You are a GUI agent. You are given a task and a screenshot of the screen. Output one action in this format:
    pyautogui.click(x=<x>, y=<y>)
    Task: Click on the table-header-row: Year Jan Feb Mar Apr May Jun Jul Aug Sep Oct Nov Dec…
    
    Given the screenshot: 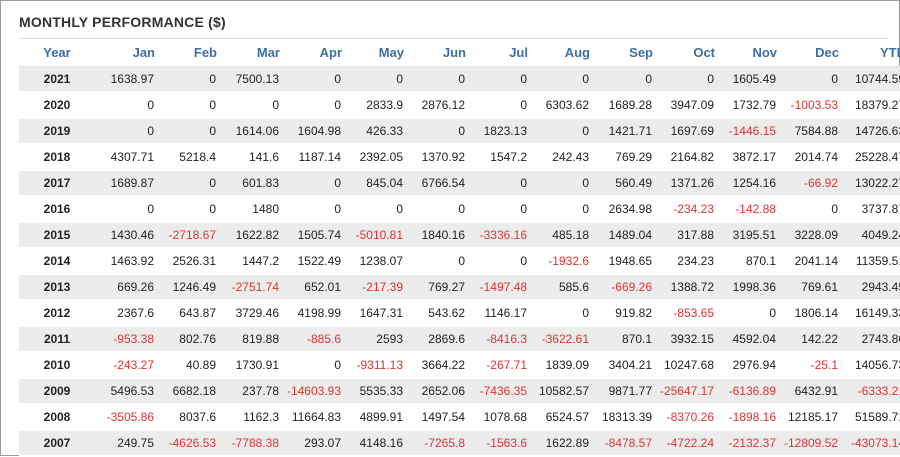 What is the action you would take?
    pyautogui.click(x=459, y=53)
    